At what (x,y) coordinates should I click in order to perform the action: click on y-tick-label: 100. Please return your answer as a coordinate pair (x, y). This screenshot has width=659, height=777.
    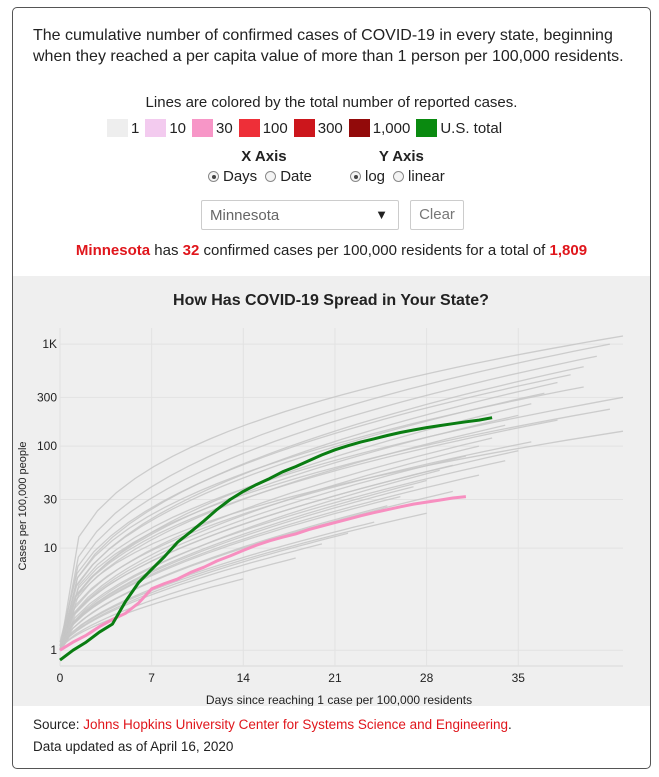
    Looking at the image, I should click on (47, 446).